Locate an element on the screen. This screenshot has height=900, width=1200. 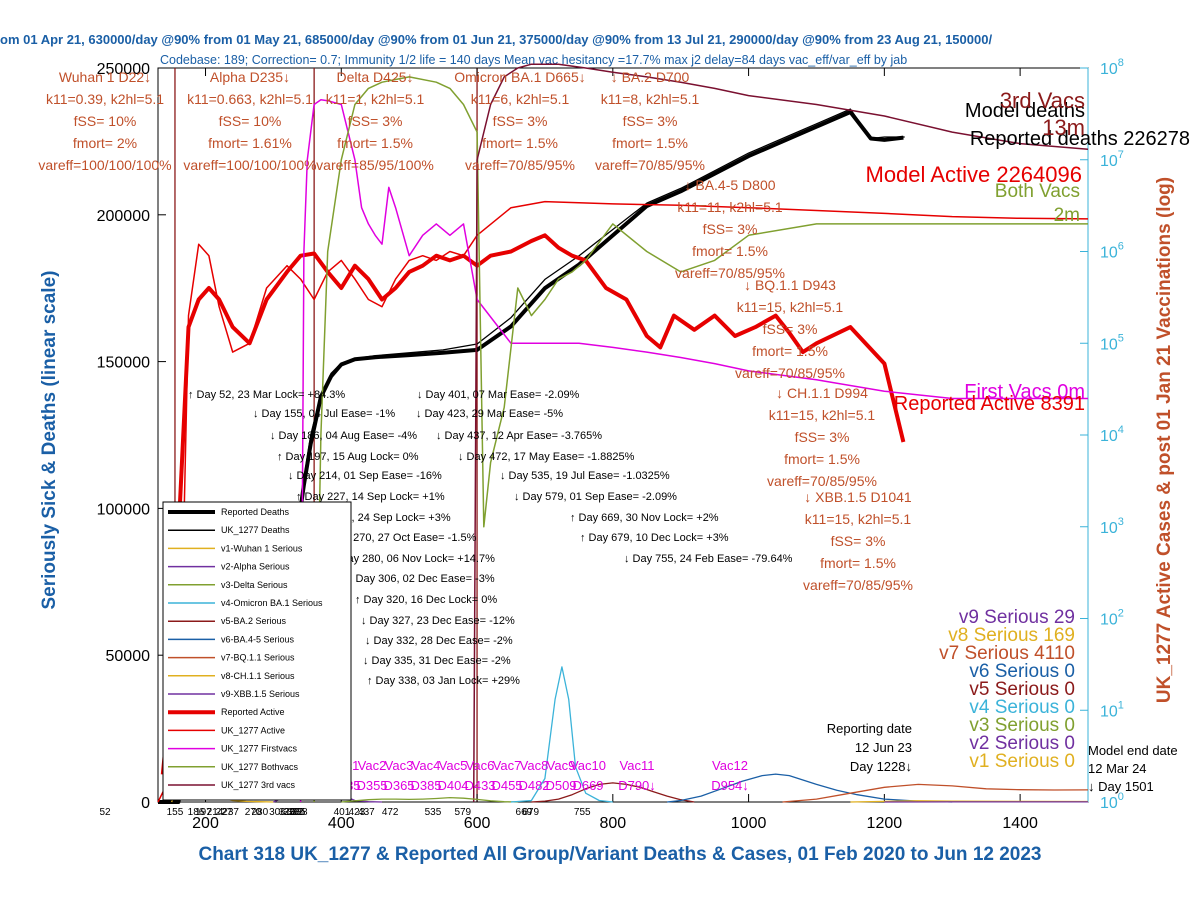
y-right-tick-label: 10⁵ is located at coordinates (1112, 342).